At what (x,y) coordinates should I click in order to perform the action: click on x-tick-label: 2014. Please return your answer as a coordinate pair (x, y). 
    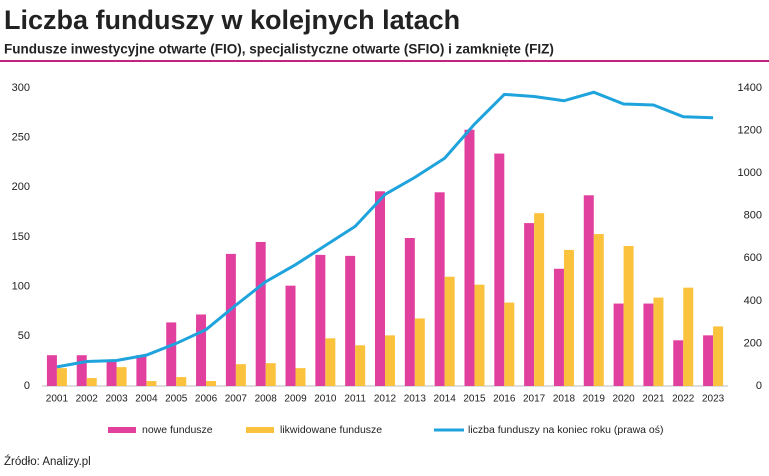
    Looking at the image, I should click on (445, 399).